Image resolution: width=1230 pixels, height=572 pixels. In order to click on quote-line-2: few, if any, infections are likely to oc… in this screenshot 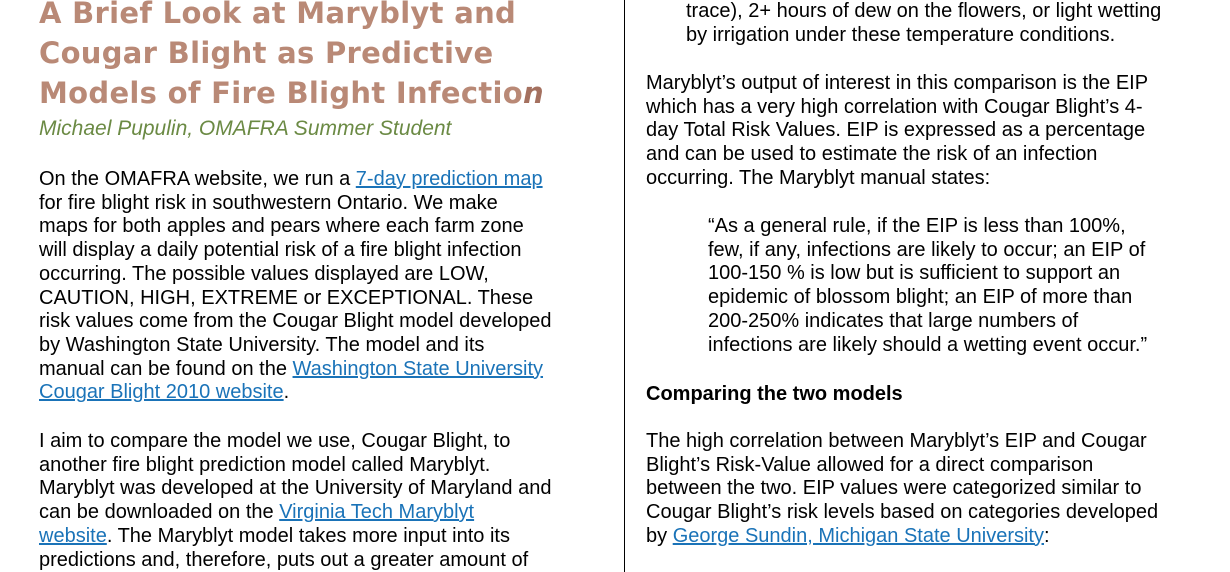, I will do `click(927, 249)`.